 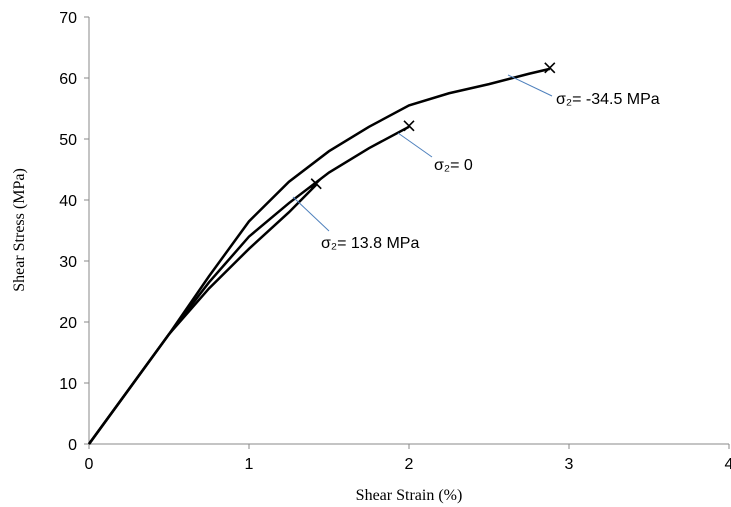 I want to click on y-tick-label: 10, so click(x=68, y=384).